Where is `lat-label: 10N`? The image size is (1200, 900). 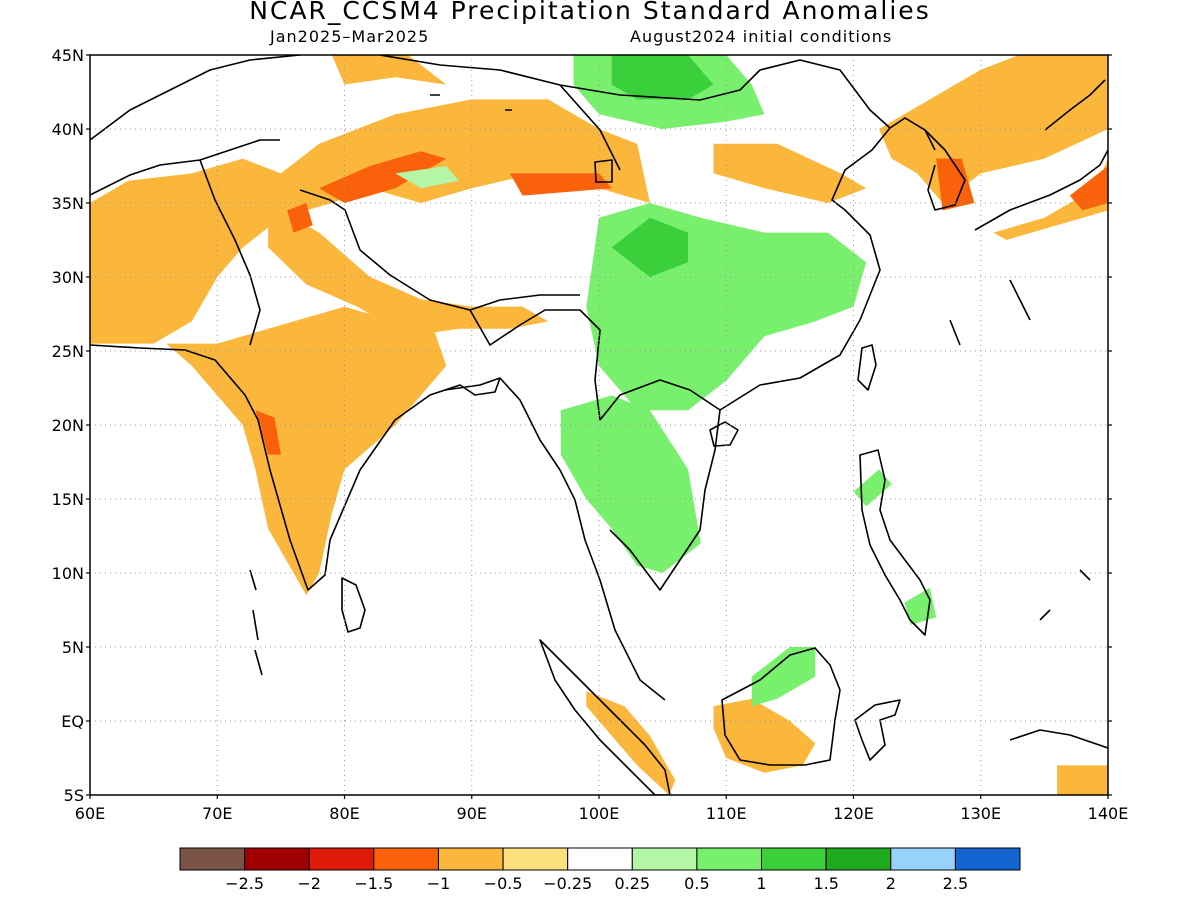 lat-label: 10N is located at coordinates (68, 573).